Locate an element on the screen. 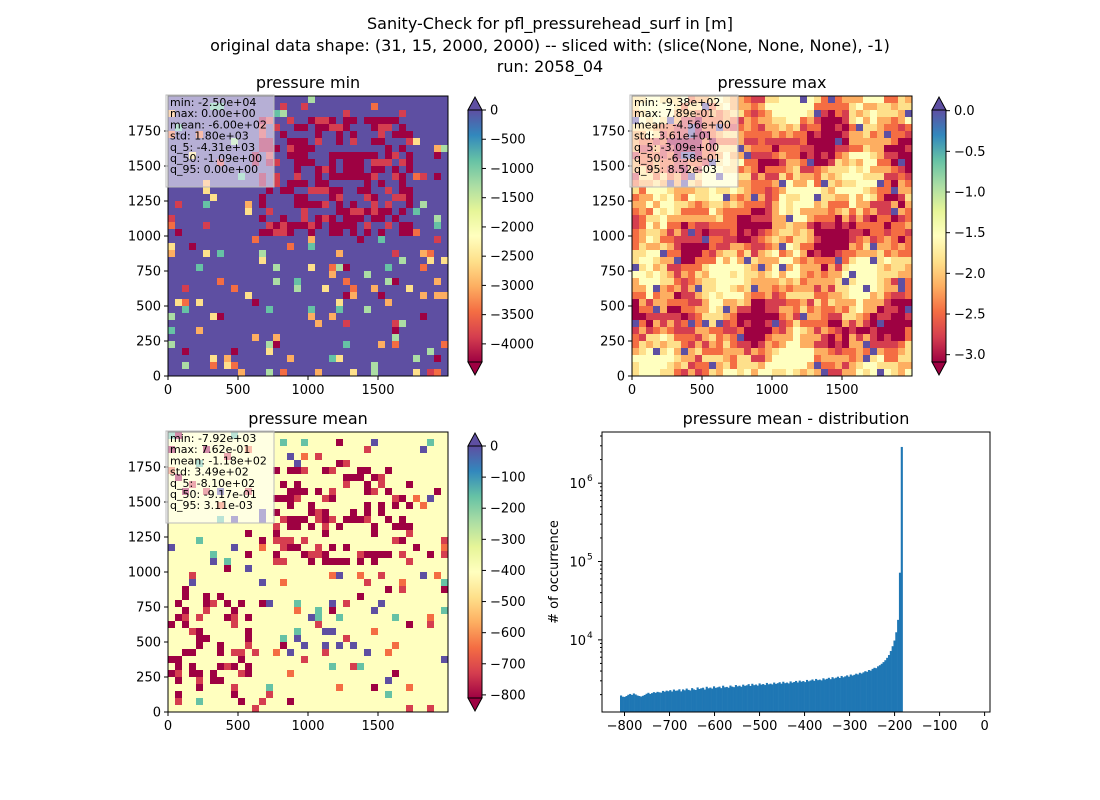 This screenshot has height=800, width=1100. x-tick-label: 1000 is located at coordinates (307, 390).